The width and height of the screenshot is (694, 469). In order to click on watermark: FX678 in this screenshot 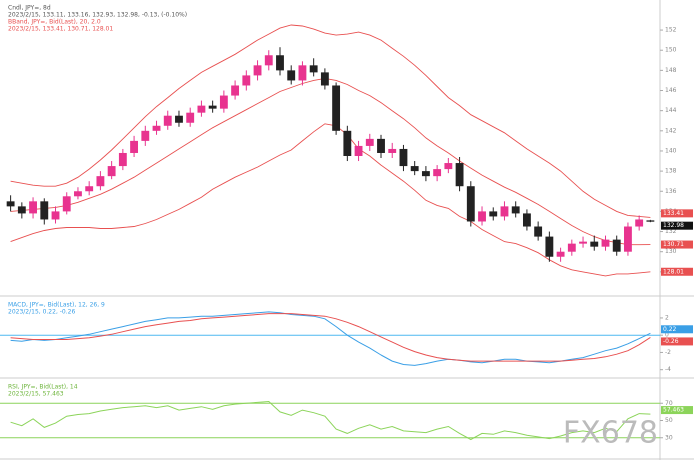, I will do `click(610, 433)`.